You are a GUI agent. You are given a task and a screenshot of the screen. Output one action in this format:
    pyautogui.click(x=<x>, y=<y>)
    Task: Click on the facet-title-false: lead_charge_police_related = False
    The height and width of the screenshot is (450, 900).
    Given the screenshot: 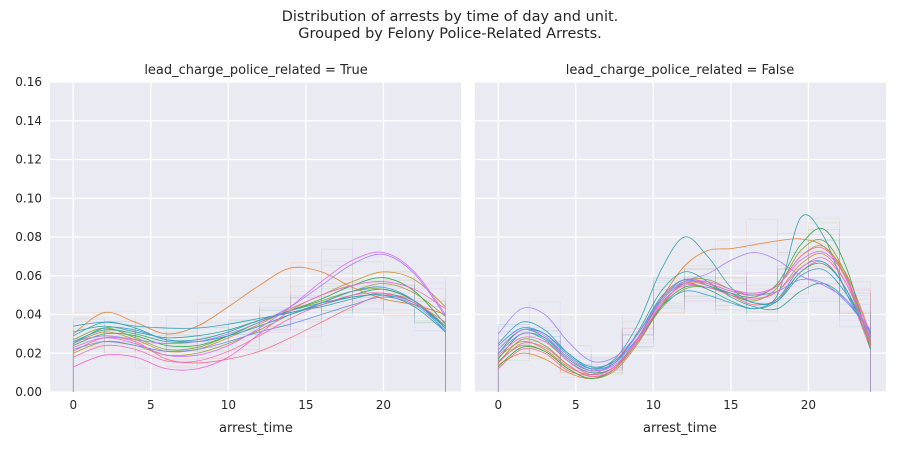 What is the action you would take?
    pyautogui.click(x=680, y=70)
    